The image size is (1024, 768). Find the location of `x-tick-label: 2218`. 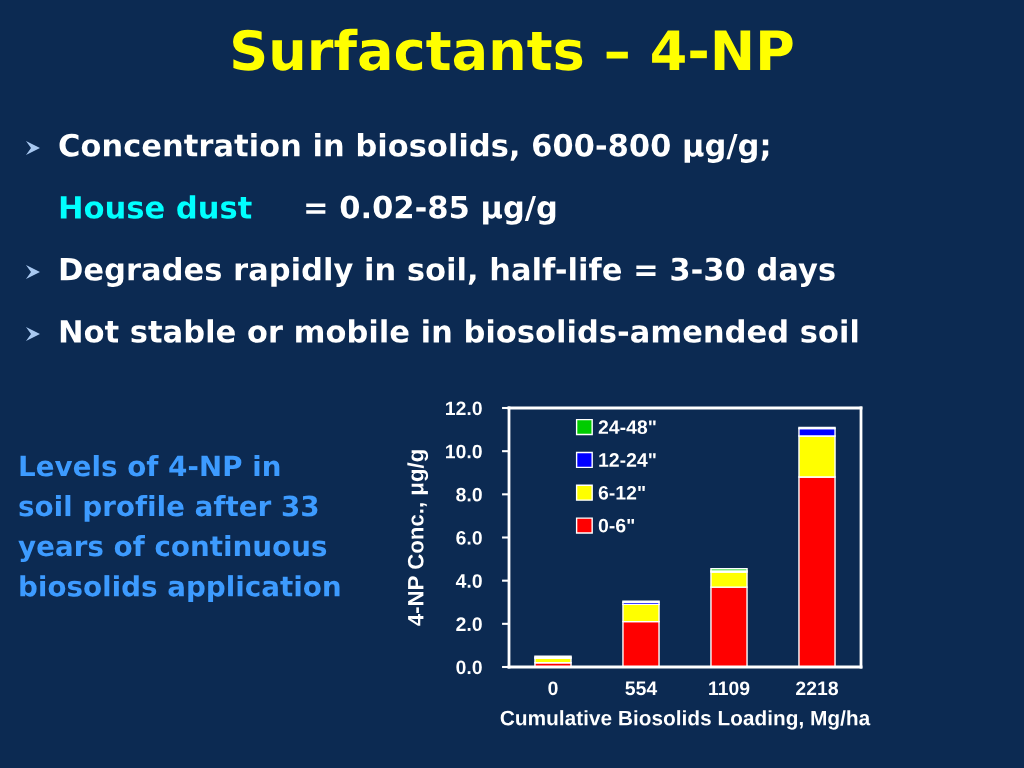

x-tick-label: 2218 is located at coordinates (817, 688).